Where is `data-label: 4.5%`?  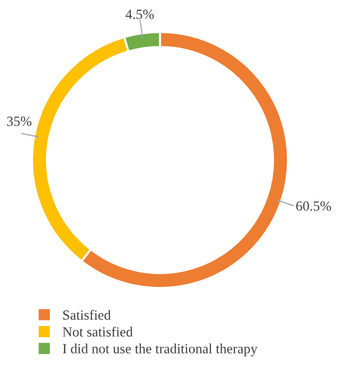
data-label: 4.5% is located at coordinates (140, 15).